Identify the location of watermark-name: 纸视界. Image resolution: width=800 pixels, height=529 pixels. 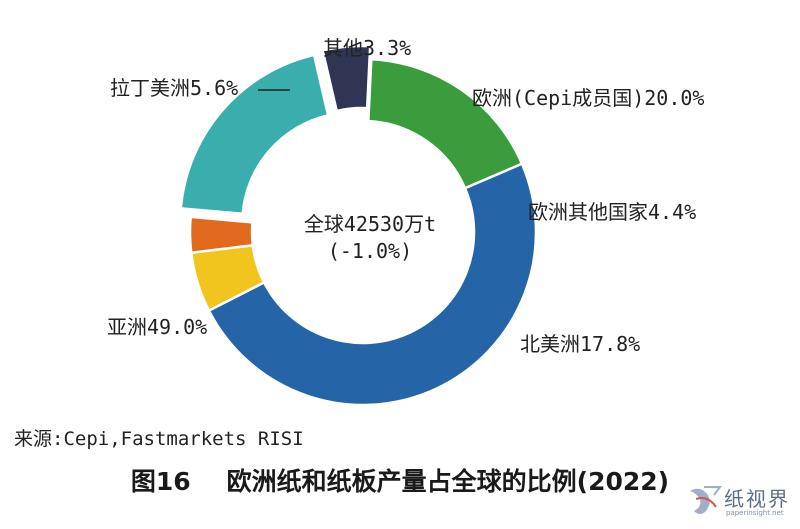
(757, 499).